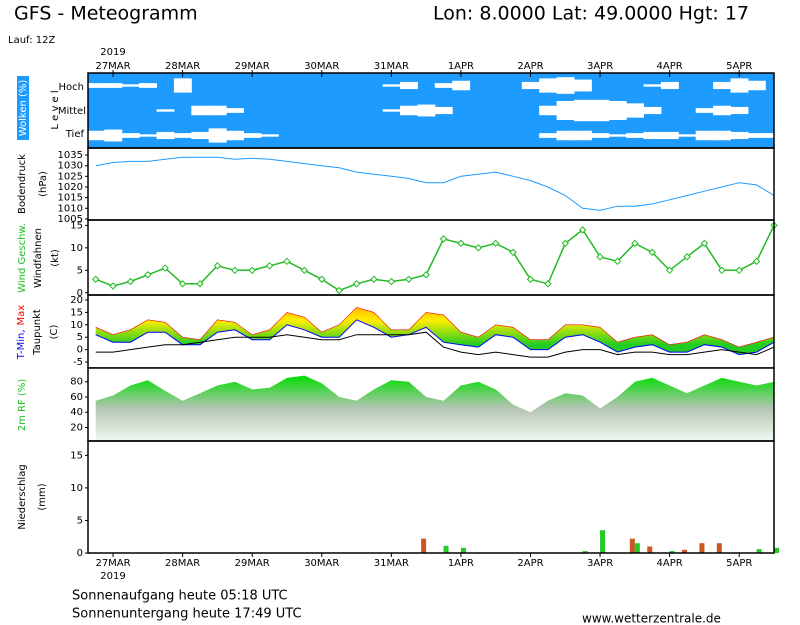 The image size is (800, 625). Describe the element at coordinates (70, 187) in the screenshot. I see `y-tick-label: 1020` at that location.